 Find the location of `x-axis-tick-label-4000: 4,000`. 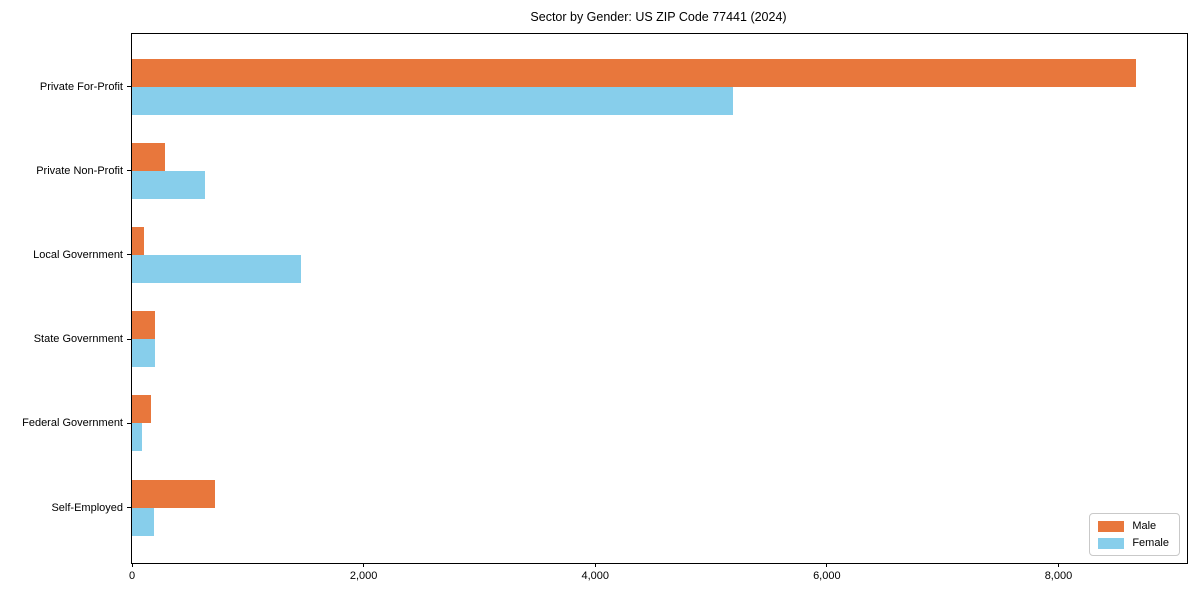

x-axis-tick-label-4000: 4,000 is located at coordinates (595, 576).